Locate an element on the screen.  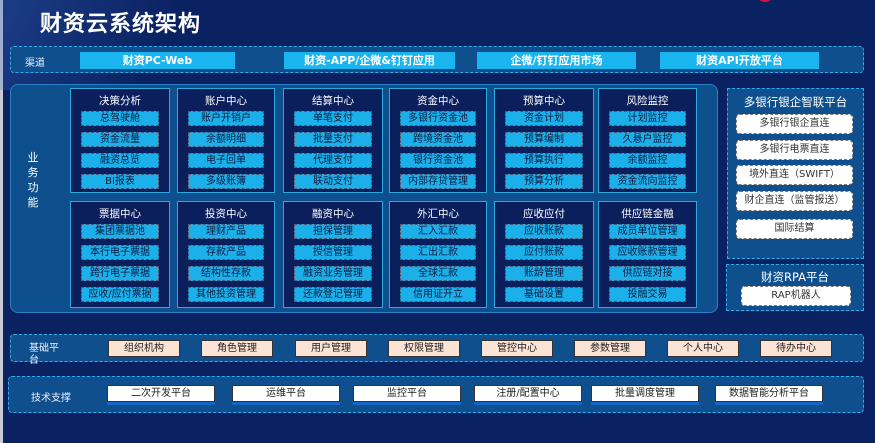
base-platform-button: 用户管理 is located at coordinates (331, 348).